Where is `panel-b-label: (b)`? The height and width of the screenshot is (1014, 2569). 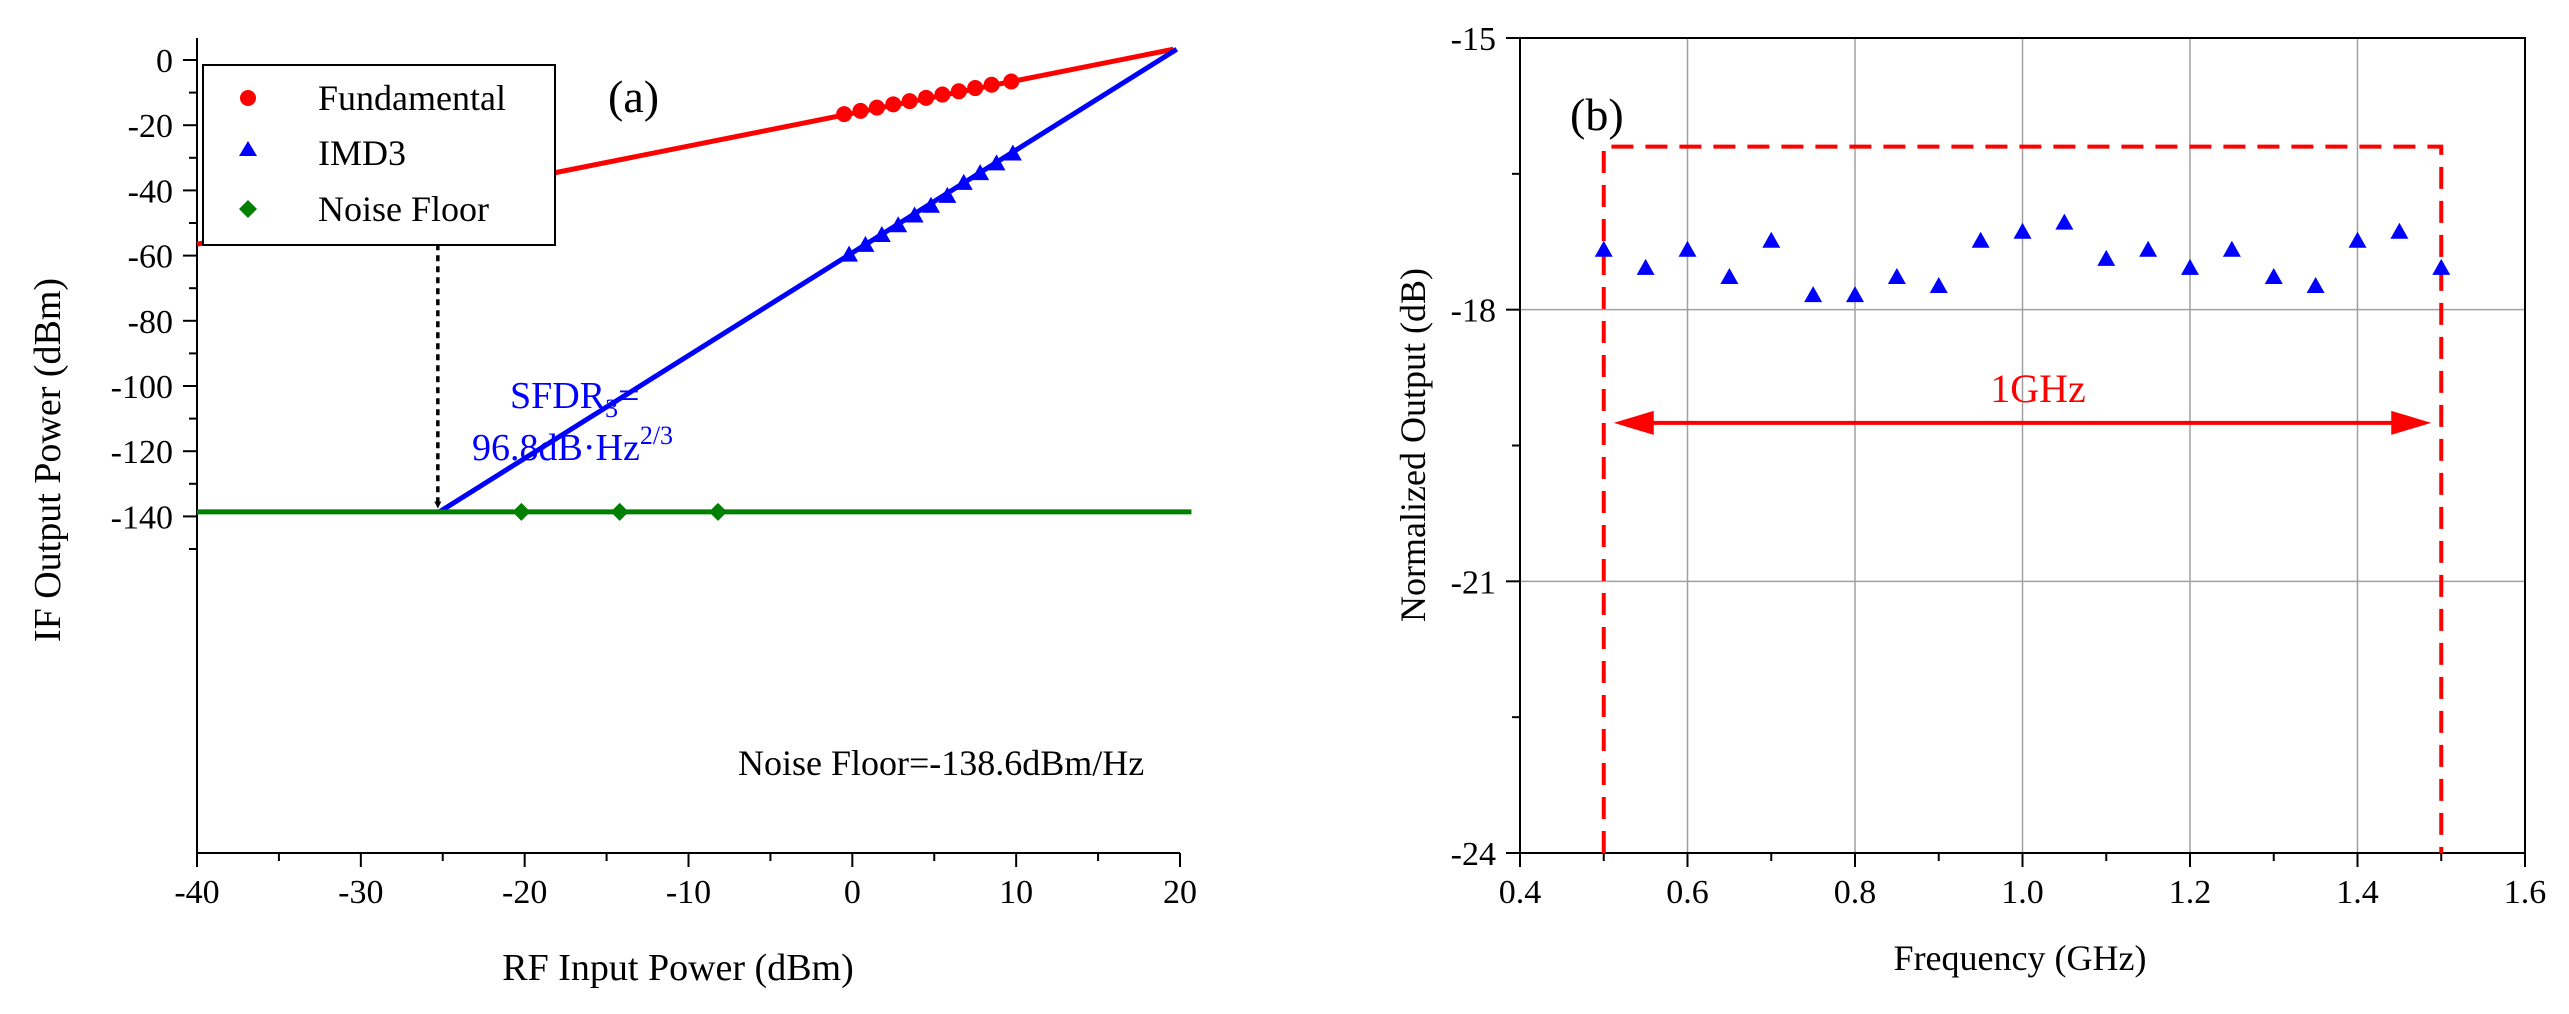 panel-b-label: (b) is located at coordinates (1597, 114).